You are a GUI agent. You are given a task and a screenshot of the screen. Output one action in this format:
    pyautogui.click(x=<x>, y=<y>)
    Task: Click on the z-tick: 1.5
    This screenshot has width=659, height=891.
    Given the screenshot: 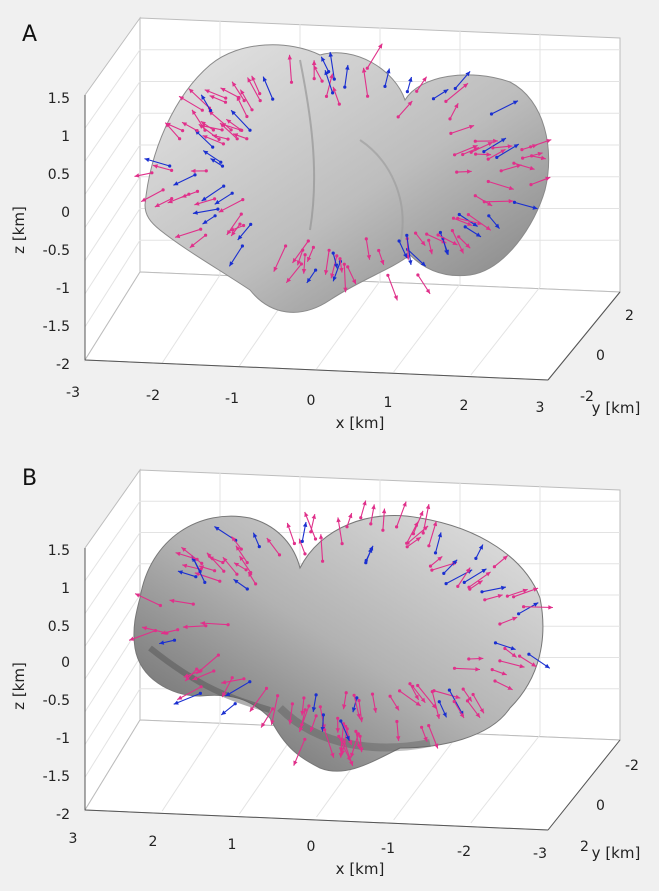 What is the action you would take?
    pyautogui.click(x=59, y=99)
    